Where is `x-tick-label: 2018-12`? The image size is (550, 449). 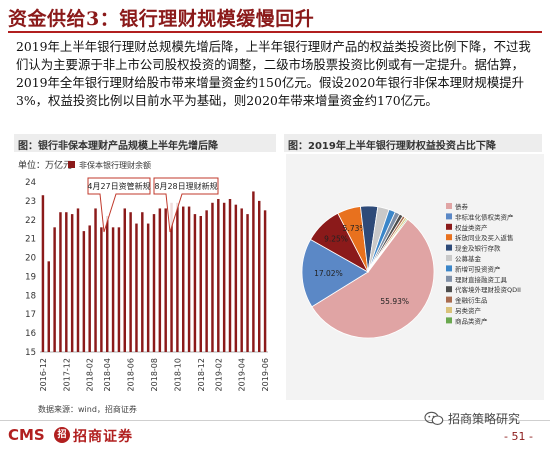
x-tick-label: 2018-12 is located at coordinates (201, 374).